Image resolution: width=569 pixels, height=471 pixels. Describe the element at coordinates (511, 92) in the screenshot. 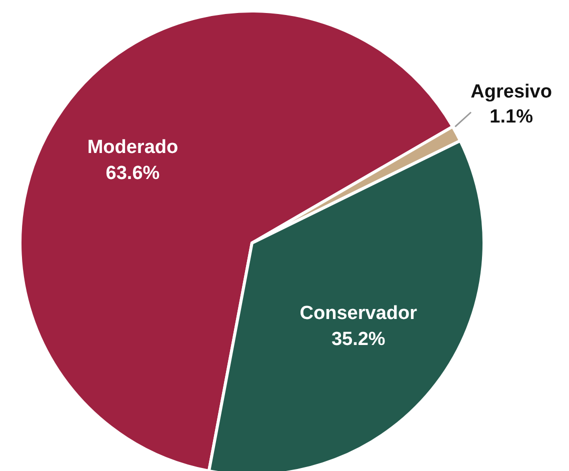

I see `slice-label: Agresivo` at that location.